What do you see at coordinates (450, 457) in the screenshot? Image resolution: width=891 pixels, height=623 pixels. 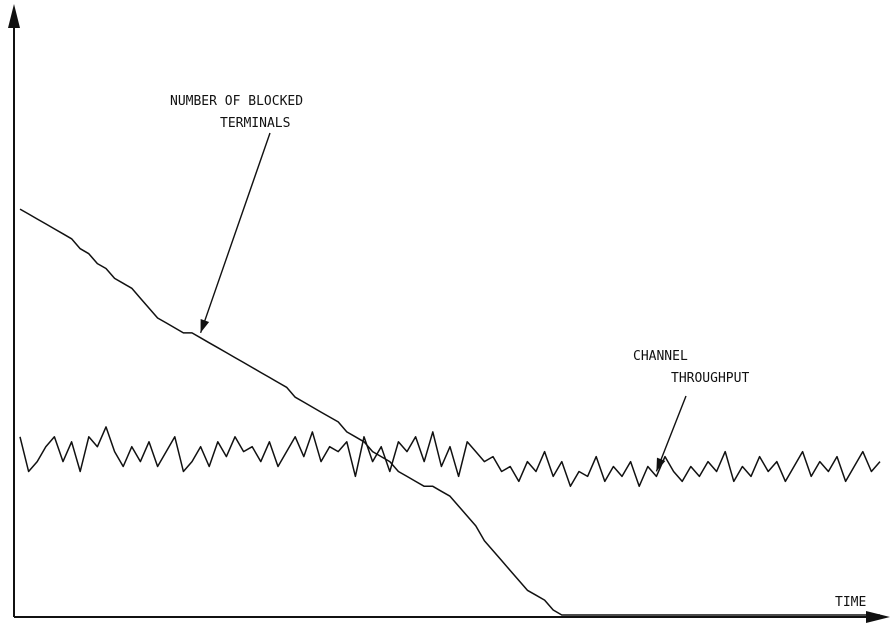 I see `series-line-channel-throughput` at bounding box center [450, 457].